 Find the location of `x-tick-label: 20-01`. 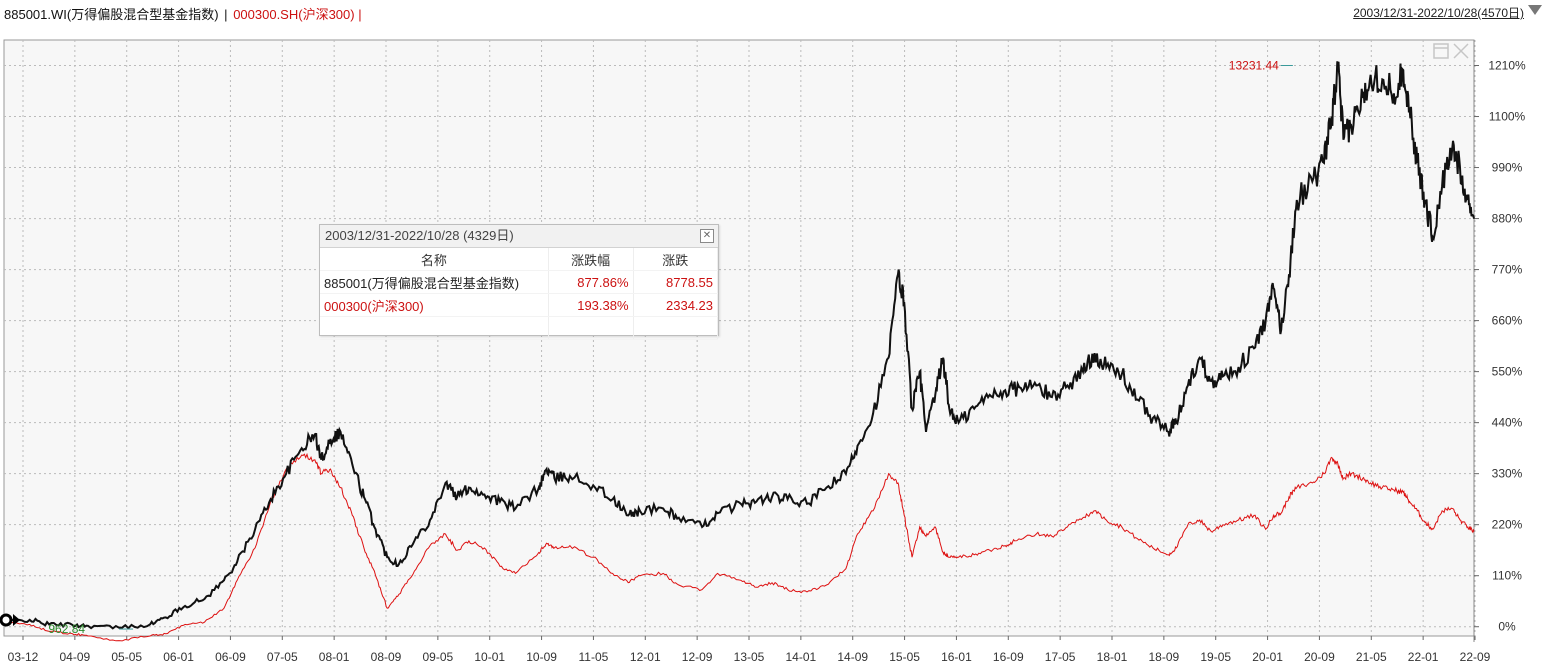

x-tick-label: 20-01 is located at coordinates (1267, 657).